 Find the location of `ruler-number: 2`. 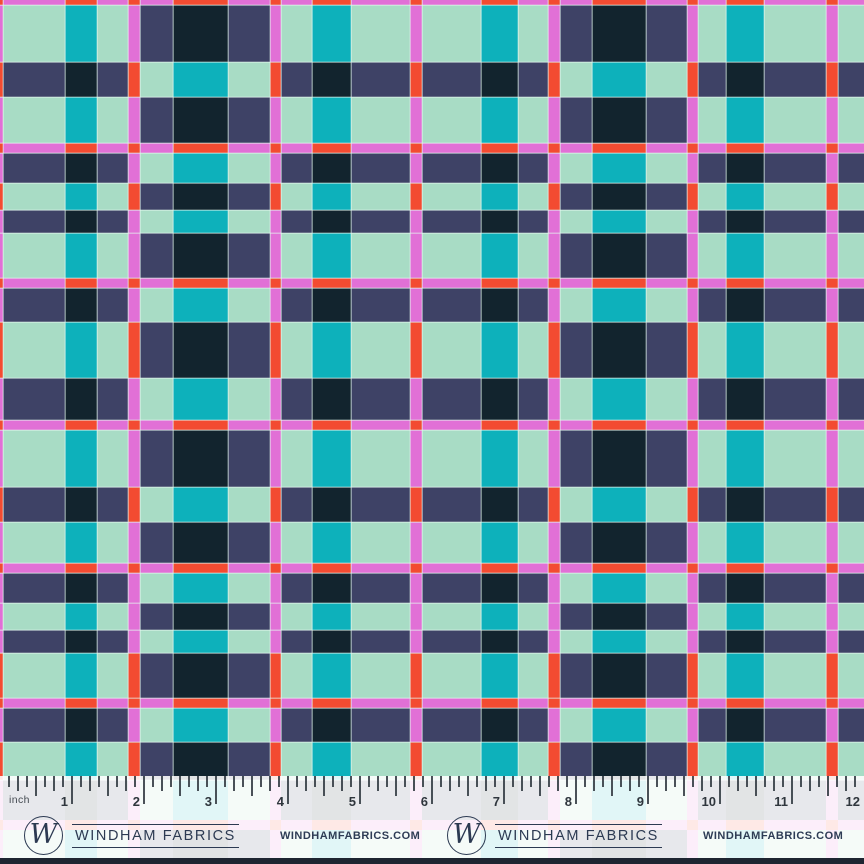

ruler-number: 2 is located at coordinates (136, 801).